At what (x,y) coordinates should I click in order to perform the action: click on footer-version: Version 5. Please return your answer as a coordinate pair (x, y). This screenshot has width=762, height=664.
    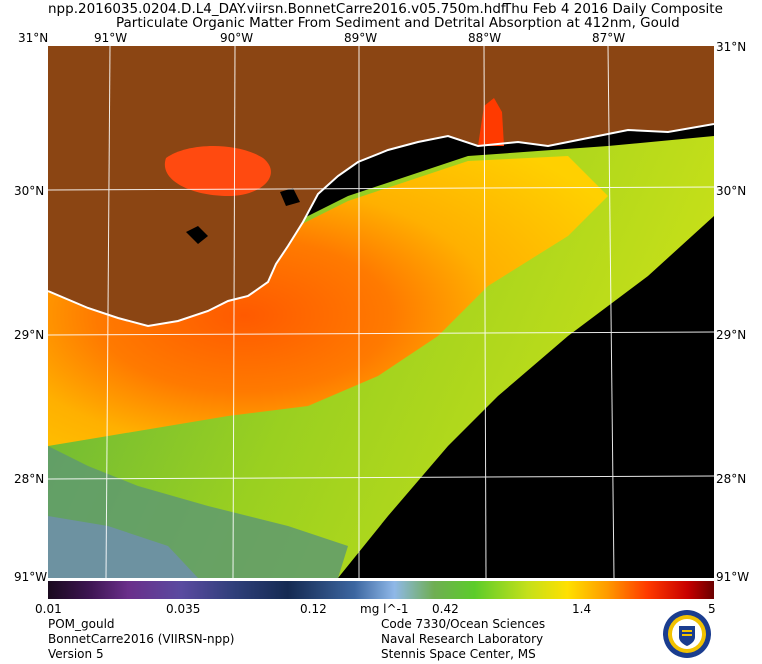
    Looking at the image, I should click on (76, 654).